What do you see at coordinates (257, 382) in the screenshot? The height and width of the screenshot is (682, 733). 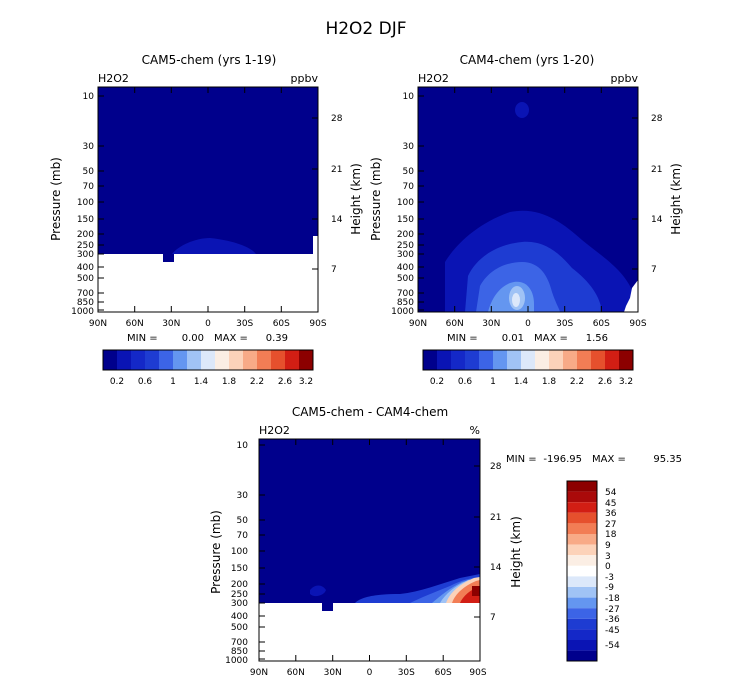 I see `colorbar-label: 2.2` at bounding box center [257, 382].